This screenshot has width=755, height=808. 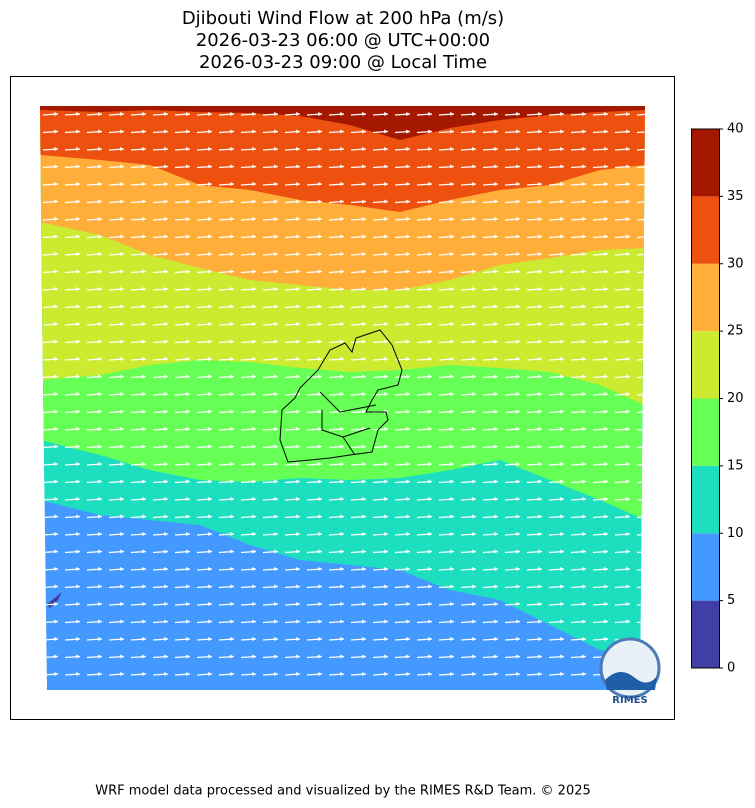 What do you see at coordinates (343, 62) in the screenshot?
I see `title-line: 2026-03-23 09:00 @ Local Time` at bounding box center [343, 62].